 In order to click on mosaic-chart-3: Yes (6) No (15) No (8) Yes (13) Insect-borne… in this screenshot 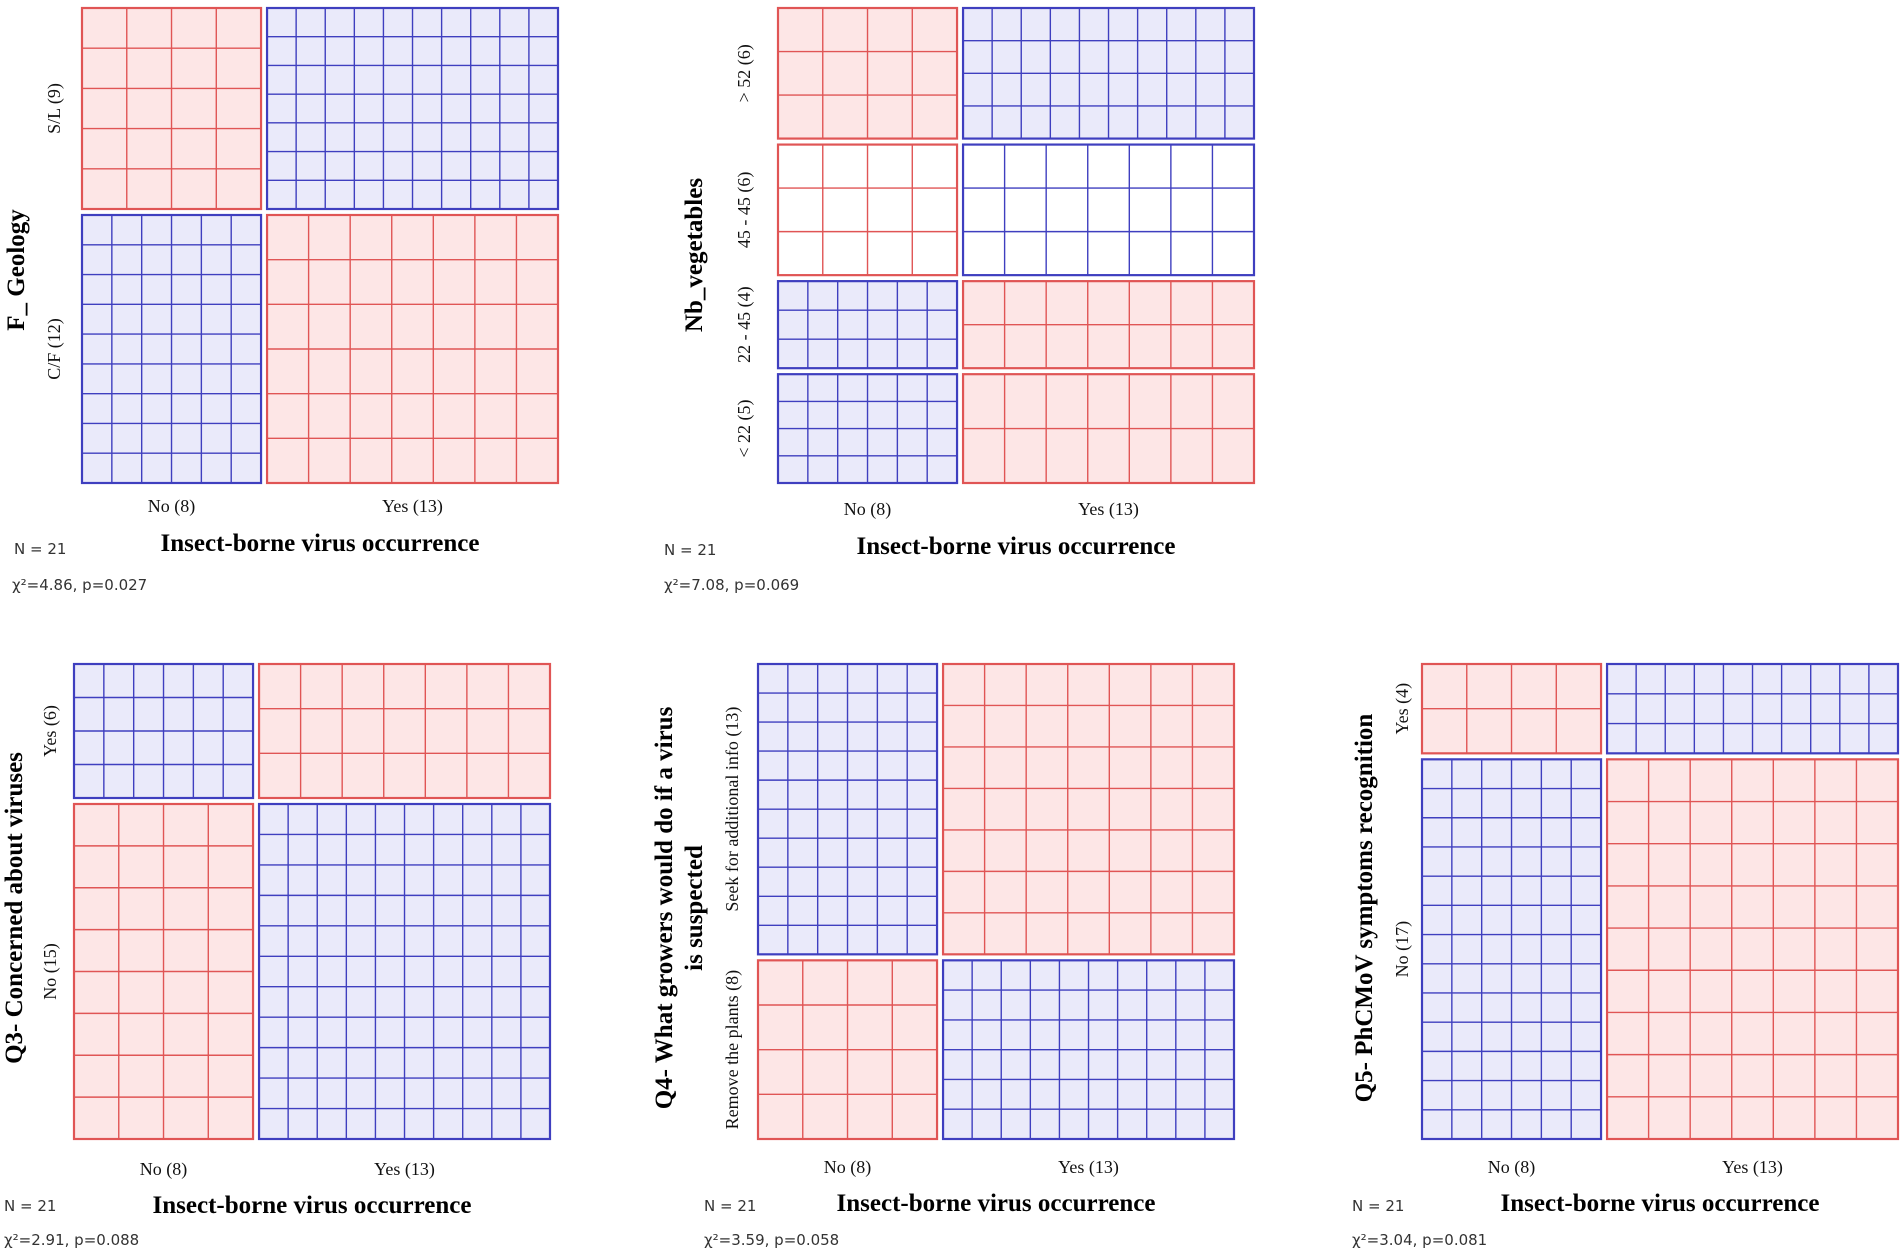, I will do `click(276, 955)`.